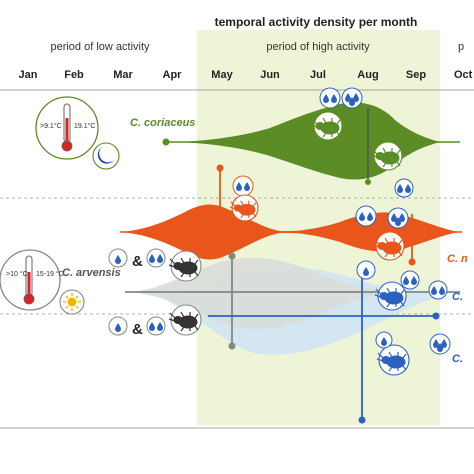 This screenshot has width=474, height=474. What do you see at coordinates (368, 182) in the screenshot?
I see `coriaceus-peak-point` at bounding box center [368, 182].